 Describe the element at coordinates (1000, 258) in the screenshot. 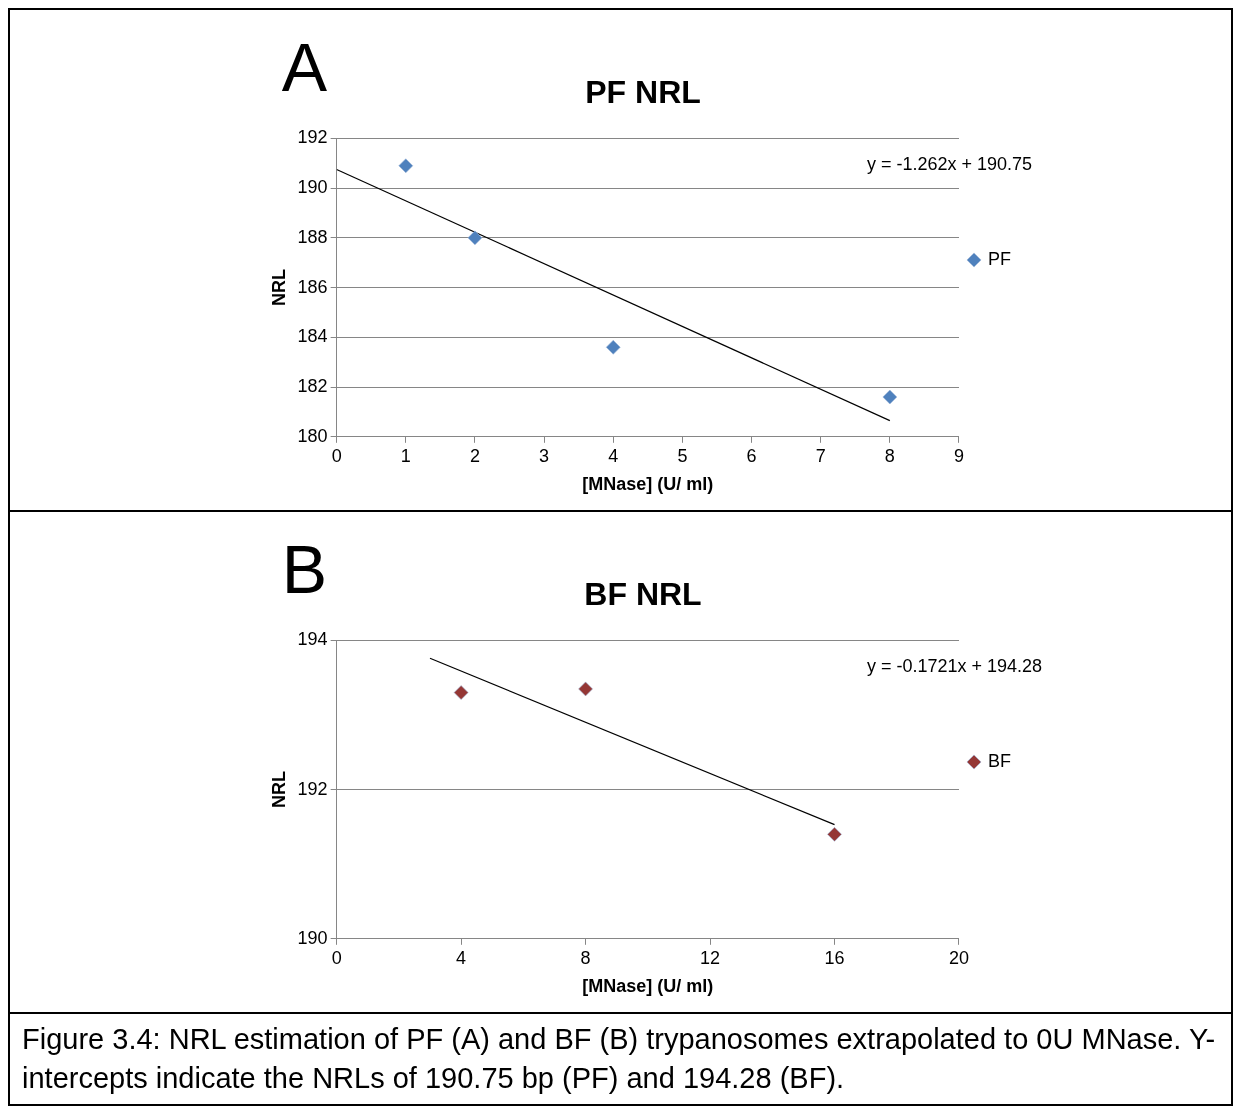

I see `legend-label: PF` at that location.